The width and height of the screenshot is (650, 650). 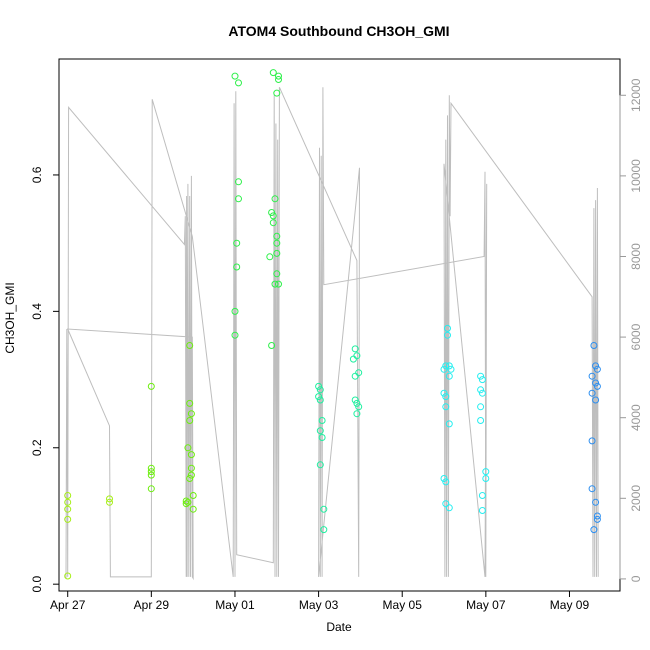 I want to click on y2-tick-label: 4000, so click(x=636, y=417).